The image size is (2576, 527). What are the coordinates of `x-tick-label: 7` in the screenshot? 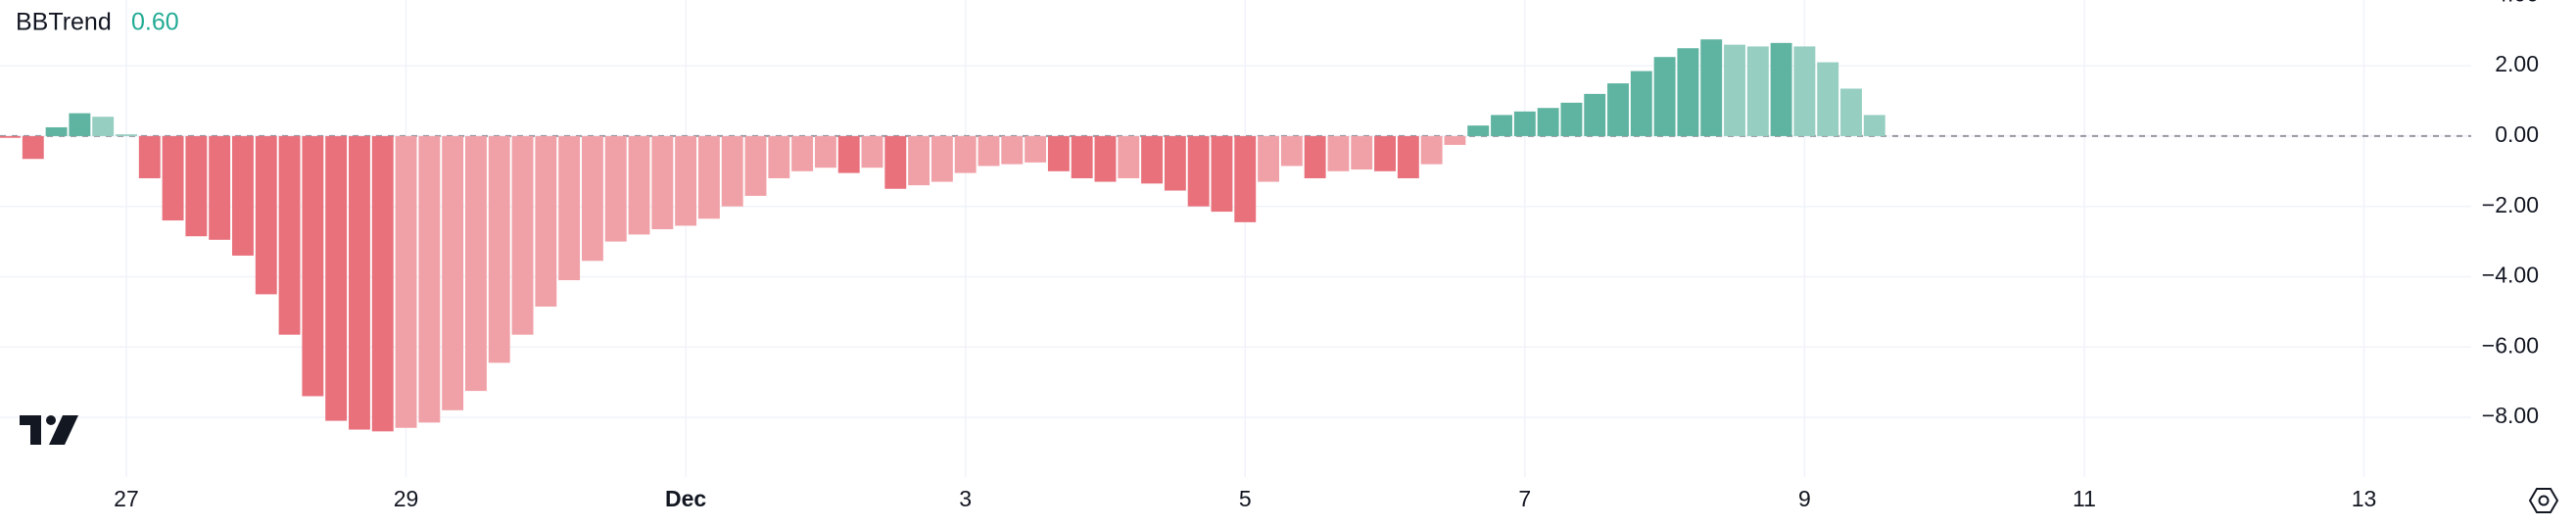 It's located at (1524, 498).